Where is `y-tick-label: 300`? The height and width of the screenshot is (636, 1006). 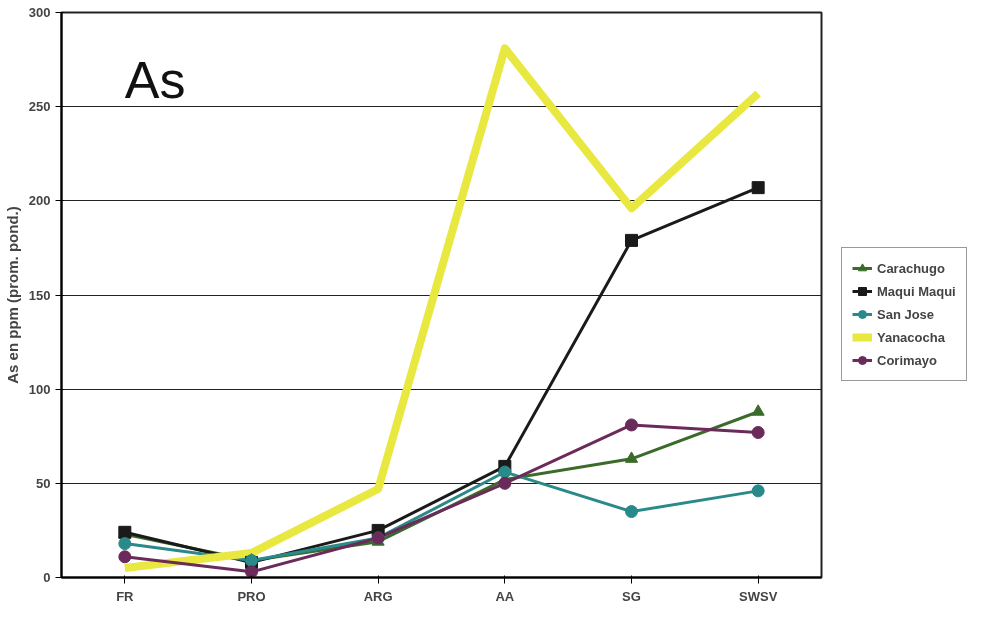 y-tick-label: 300 is located at coordinates (39, 12).